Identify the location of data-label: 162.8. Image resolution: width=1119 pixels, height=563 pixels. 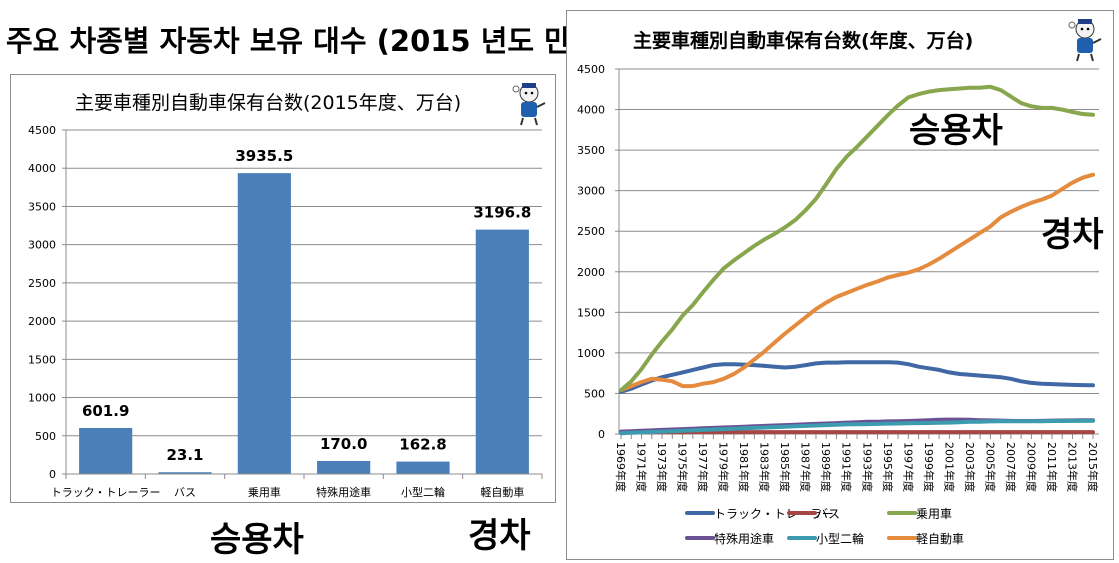
(422, 445).